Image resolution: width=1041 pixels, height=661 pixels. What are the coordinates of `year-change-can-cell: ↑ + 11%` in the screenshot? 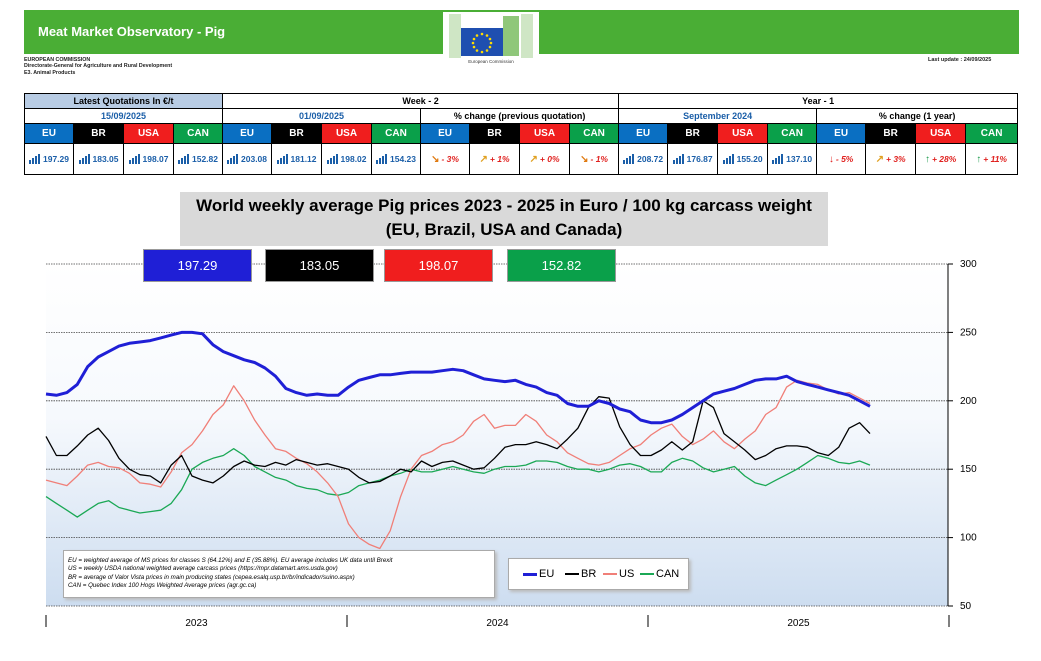 It's located at (992, 159).